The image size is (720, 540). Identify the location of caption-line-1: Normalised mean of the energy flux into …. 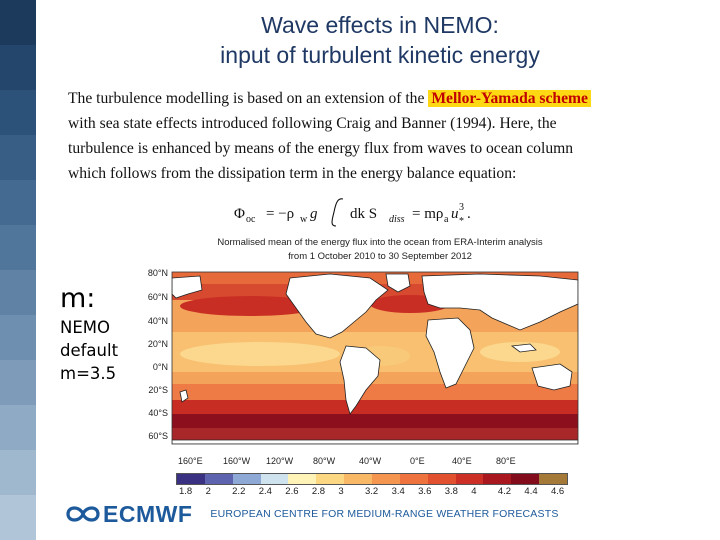
(380, 242).